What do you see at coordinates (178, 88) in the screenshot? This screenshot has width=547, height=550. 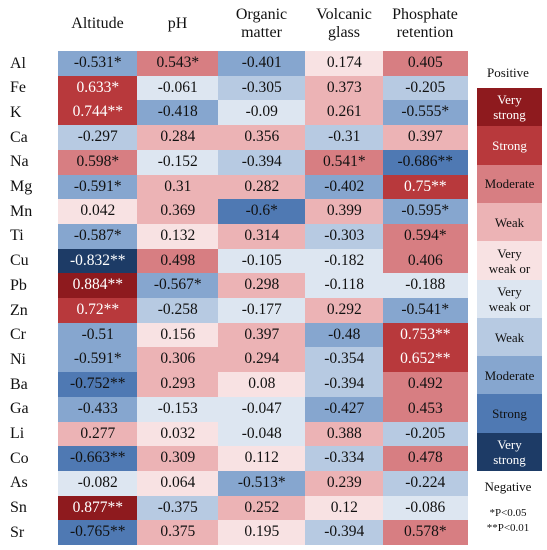 I see `heatmap-cell: -0.061` at bounding box center [178, 88].